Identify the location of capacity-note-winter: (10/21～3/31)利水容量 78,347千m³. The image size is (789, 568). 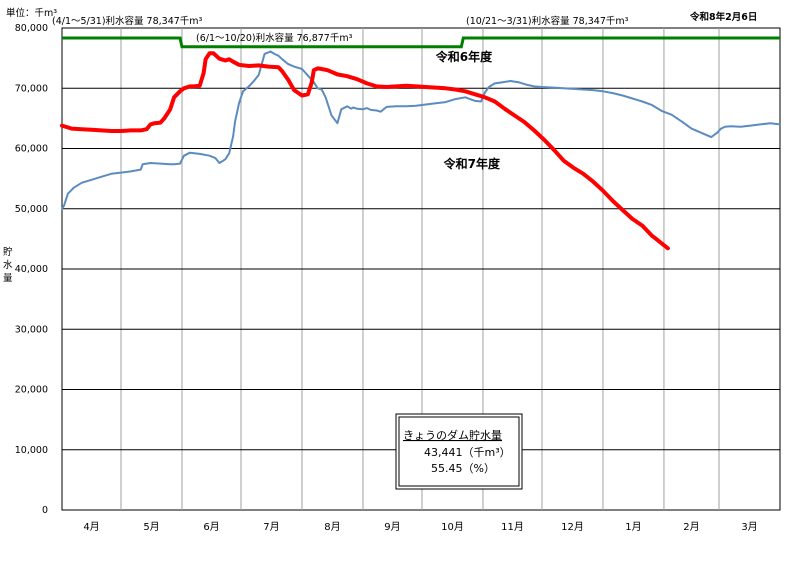
(547, 21).